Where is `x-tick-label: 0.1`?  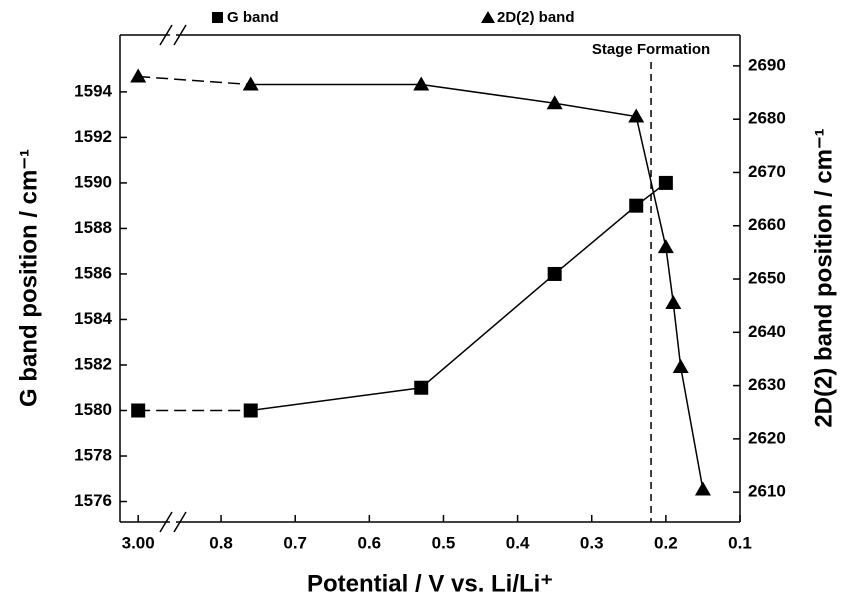
x-tick-label: 0.1 is located at coordinates (740, 542).